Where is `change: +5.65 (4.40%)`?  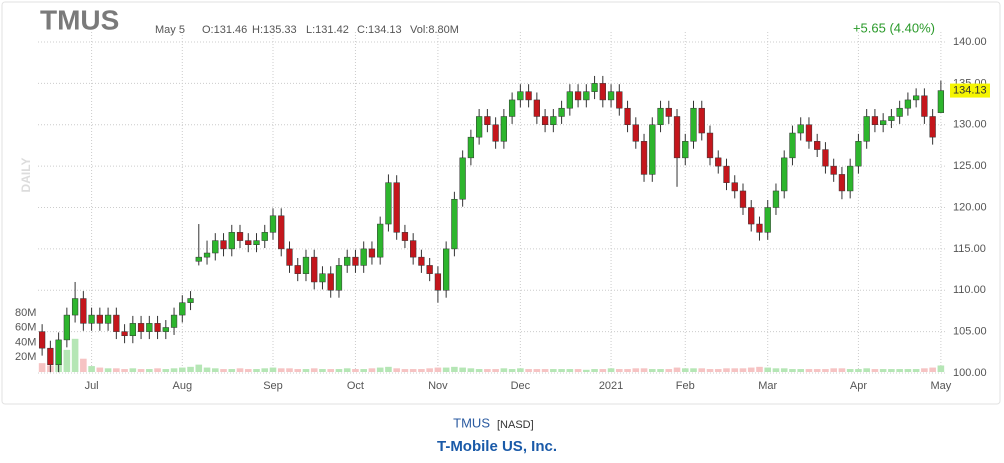 change: +5.65 (4.40%) is located at coordinates (894, 27).